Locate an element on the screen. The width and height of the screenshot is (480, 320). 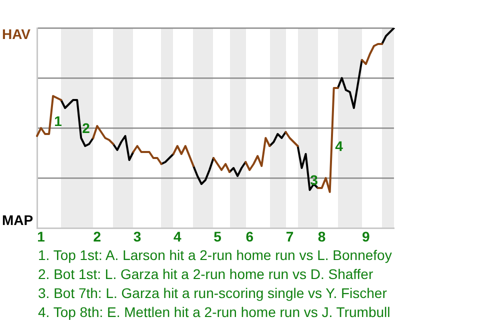
text: 2. Bot 1st: L. Garza hit a 2-run home run vs D. Shaffer is located at coordinates (206, 274).